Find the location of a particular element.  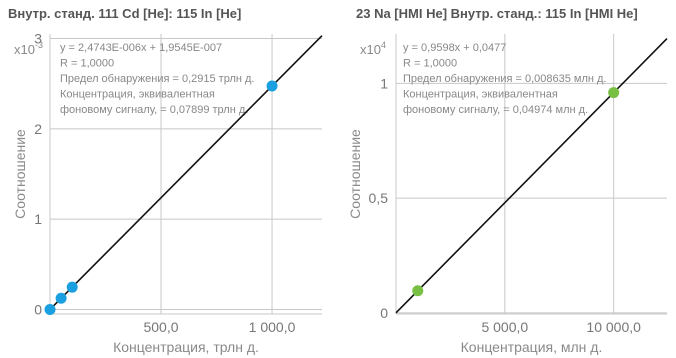

x-tick-label: 10 000,0 is located at coordinates (613, 327).